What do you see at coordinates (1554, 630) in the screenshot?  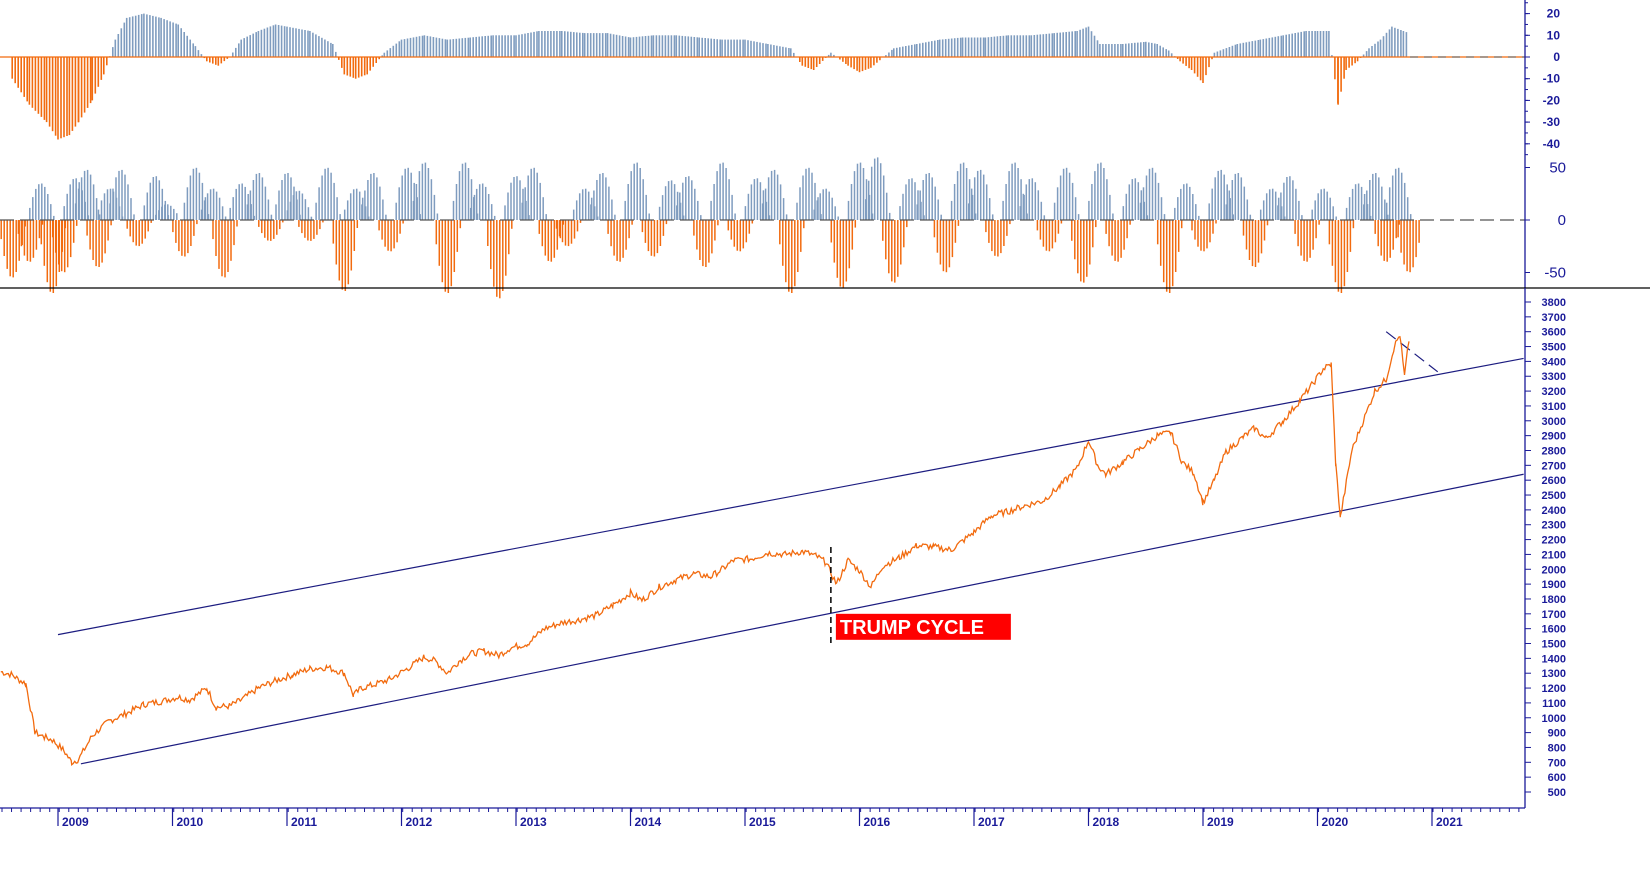 I see `main-tick-label: 1600` at bounding box center [1554, 630].